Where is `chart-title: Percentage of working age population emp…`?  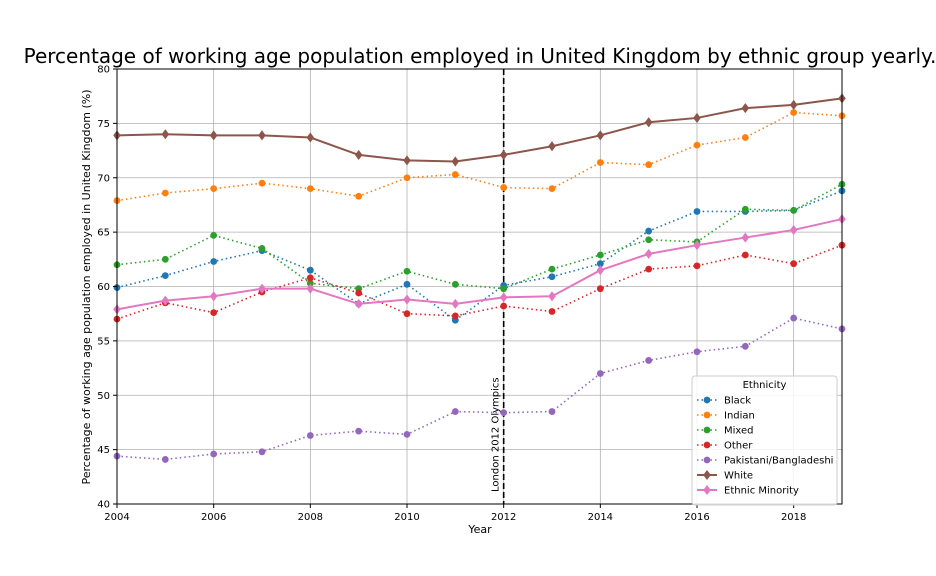
chart-title: Percentage of working age population emp… is located at coordinates (480, 56).